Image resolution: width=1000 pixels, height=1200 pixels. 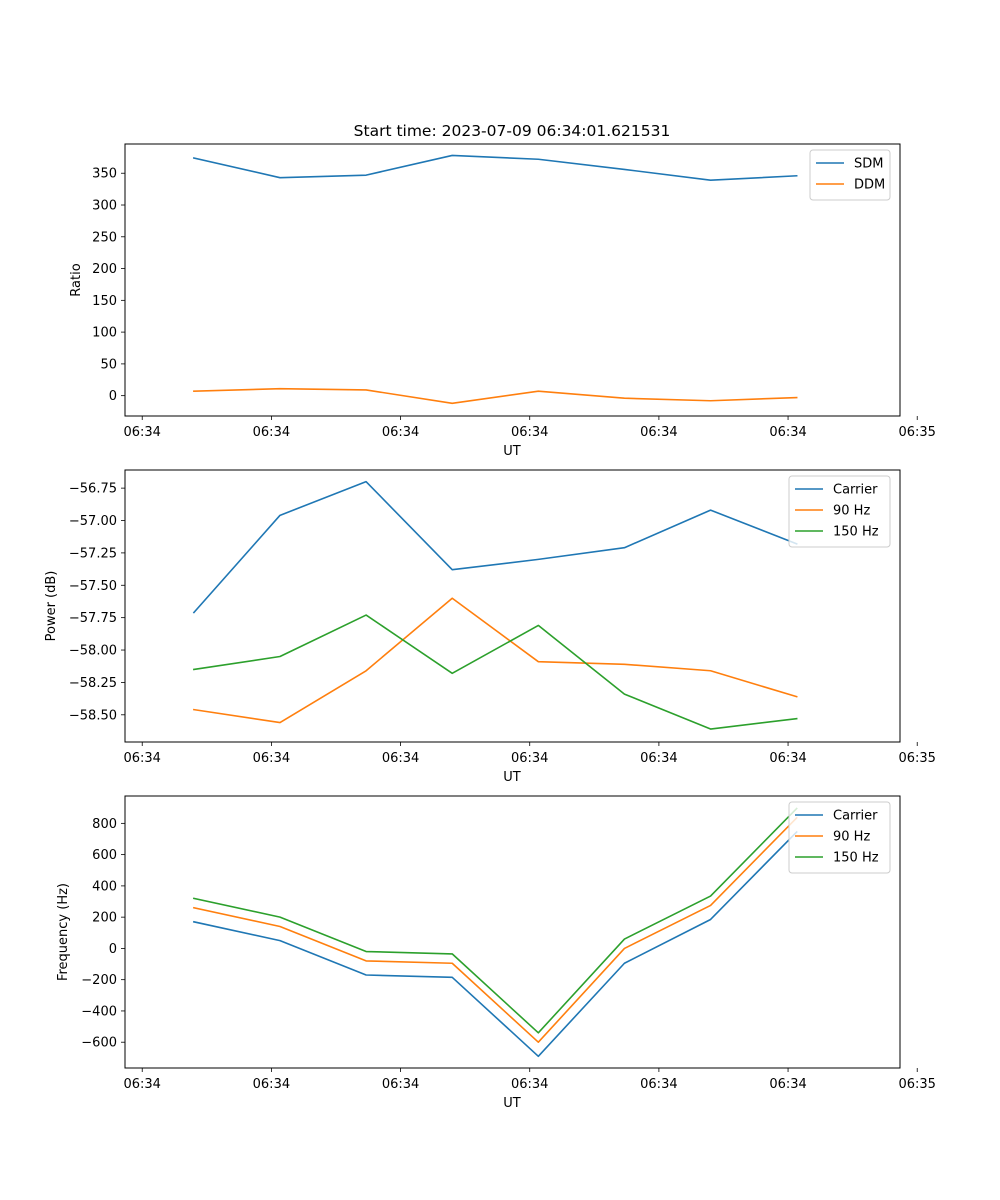 I want to click on y-tick-label: 800, so click(x=104, y=824).